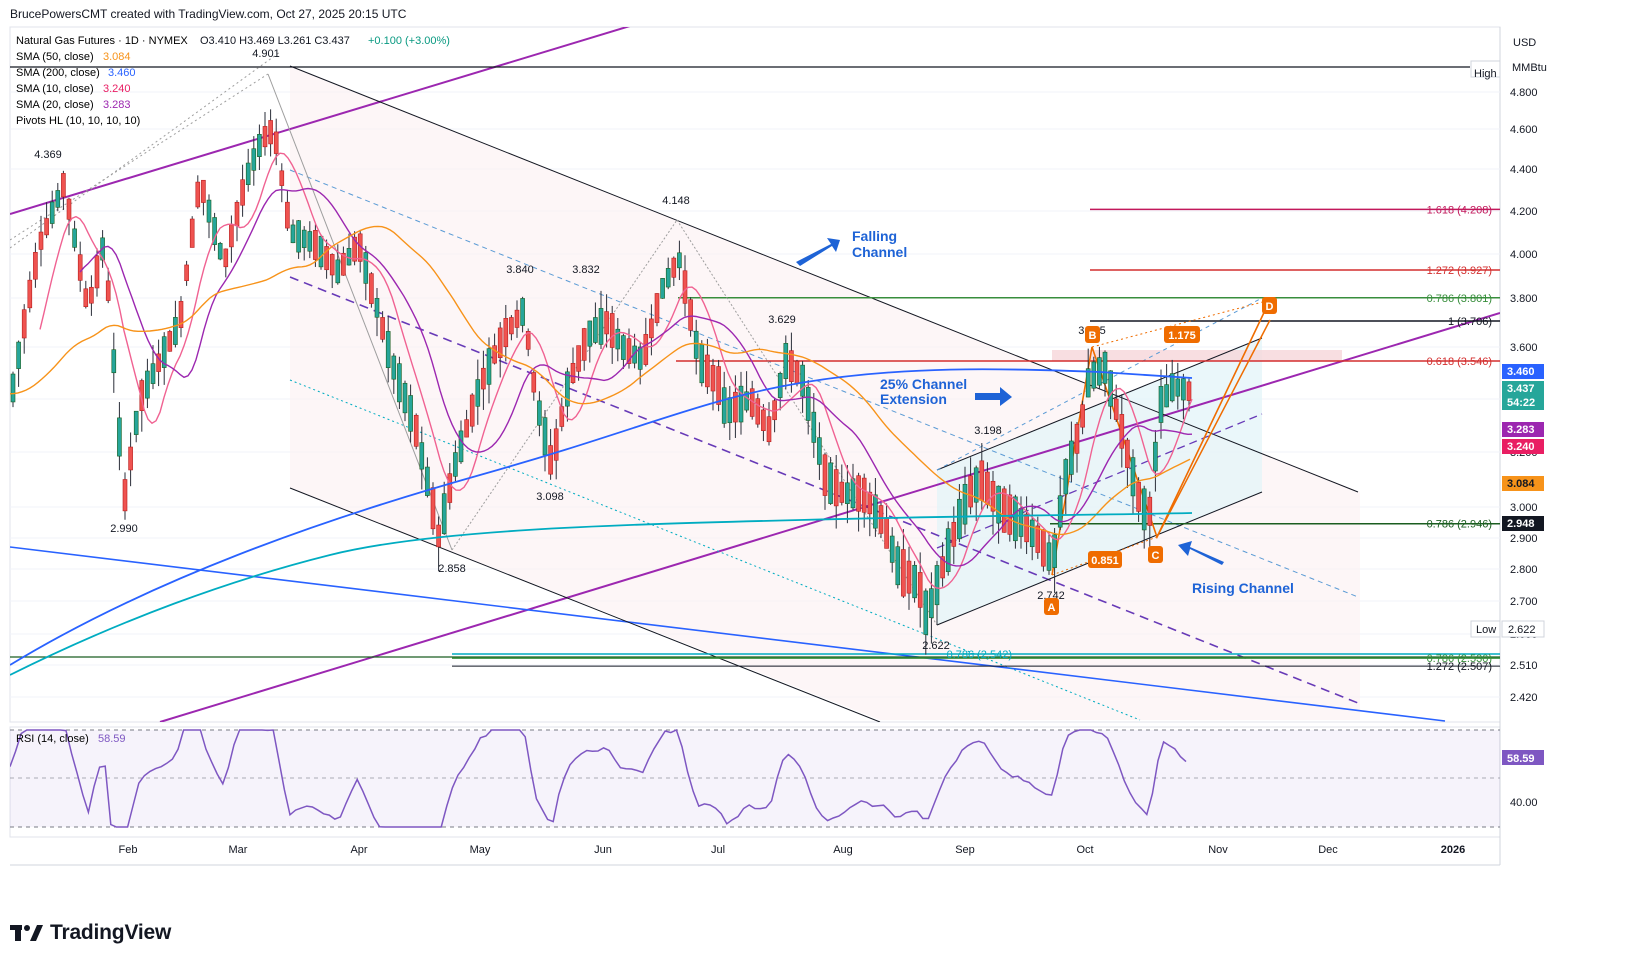 This screenshot has height=958, width=1631. Describe the element at coordinates (78, 121) in the screenshot. I see `legend-pivots-label: Pivots HL (10, 10, 10, 10)` at that location.